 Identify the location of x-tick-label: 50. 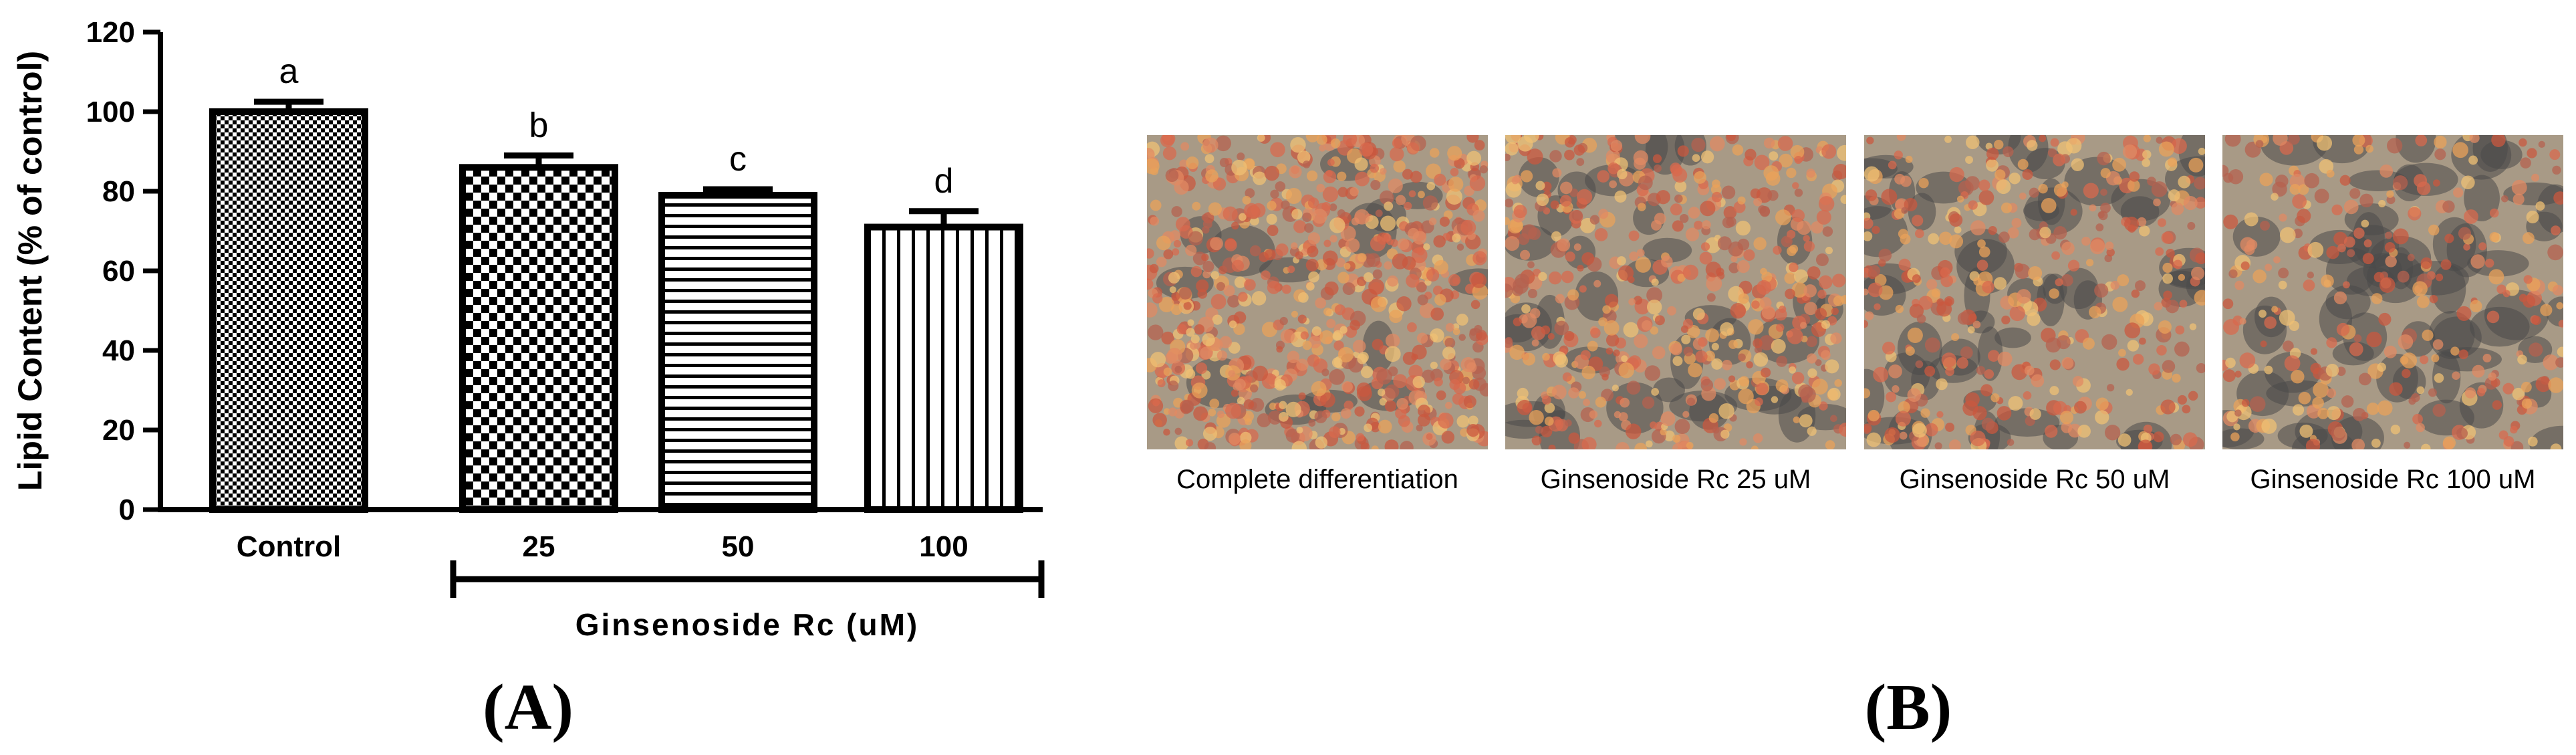
(738, 546).